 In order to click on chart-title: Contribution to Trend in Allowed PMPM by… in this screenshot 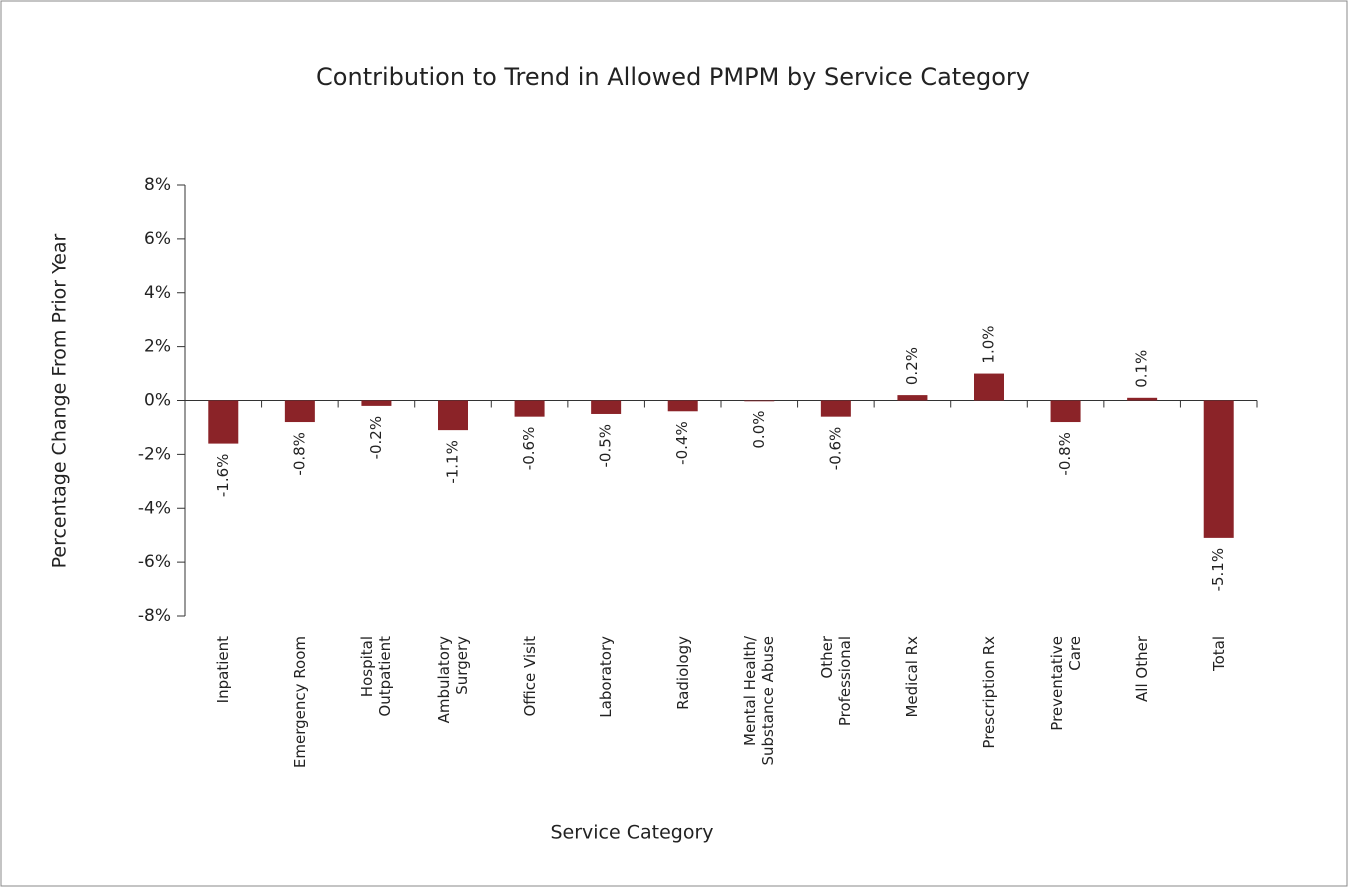, I will do `click(673, 77)`.